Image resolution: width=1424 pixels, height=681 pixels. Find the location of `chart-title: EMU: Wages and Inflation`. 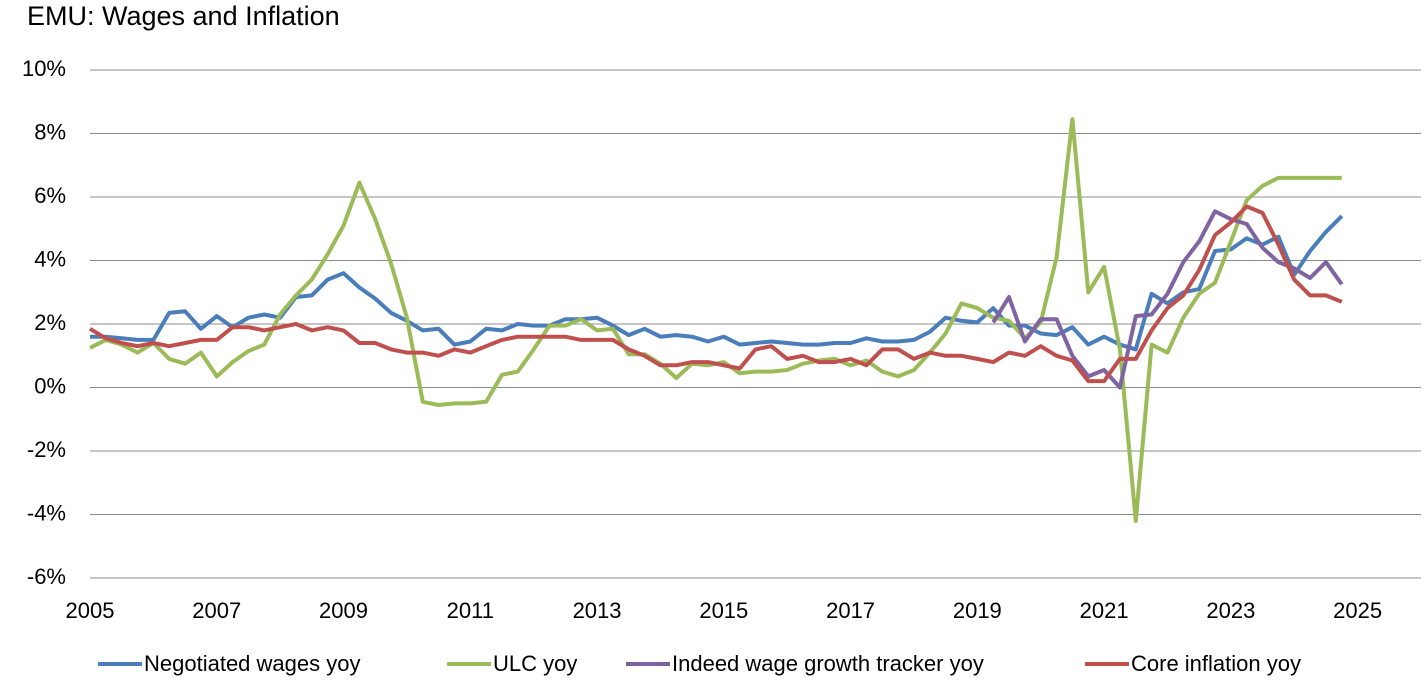

chart-title: EMU: Wages and Inflation is located at coordinates (183, 16).